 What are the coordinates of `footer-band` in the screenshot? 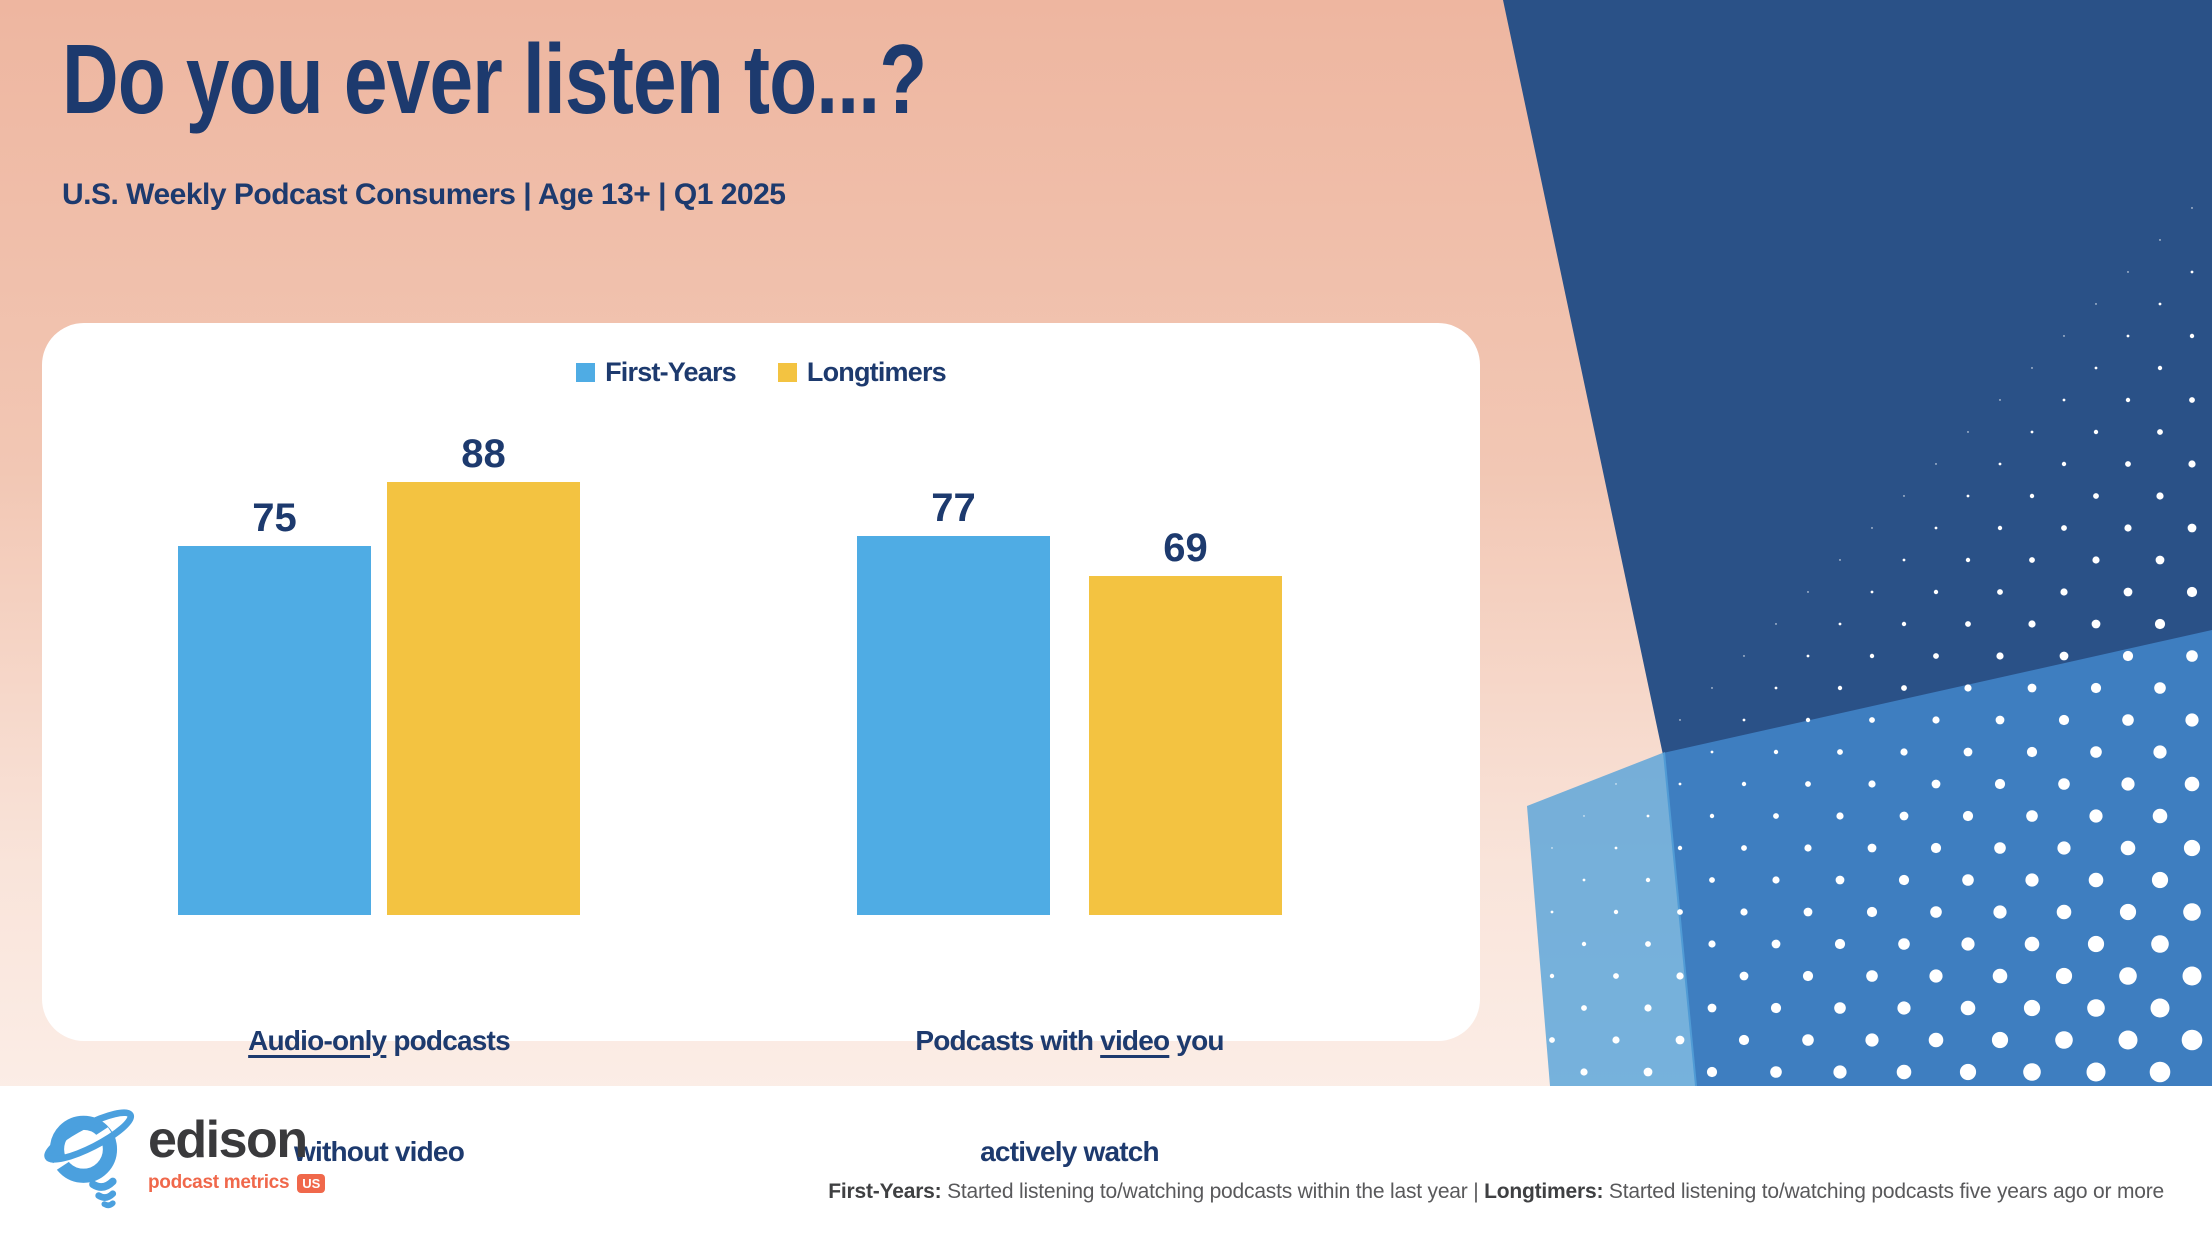 It's located at (1106, 1162).